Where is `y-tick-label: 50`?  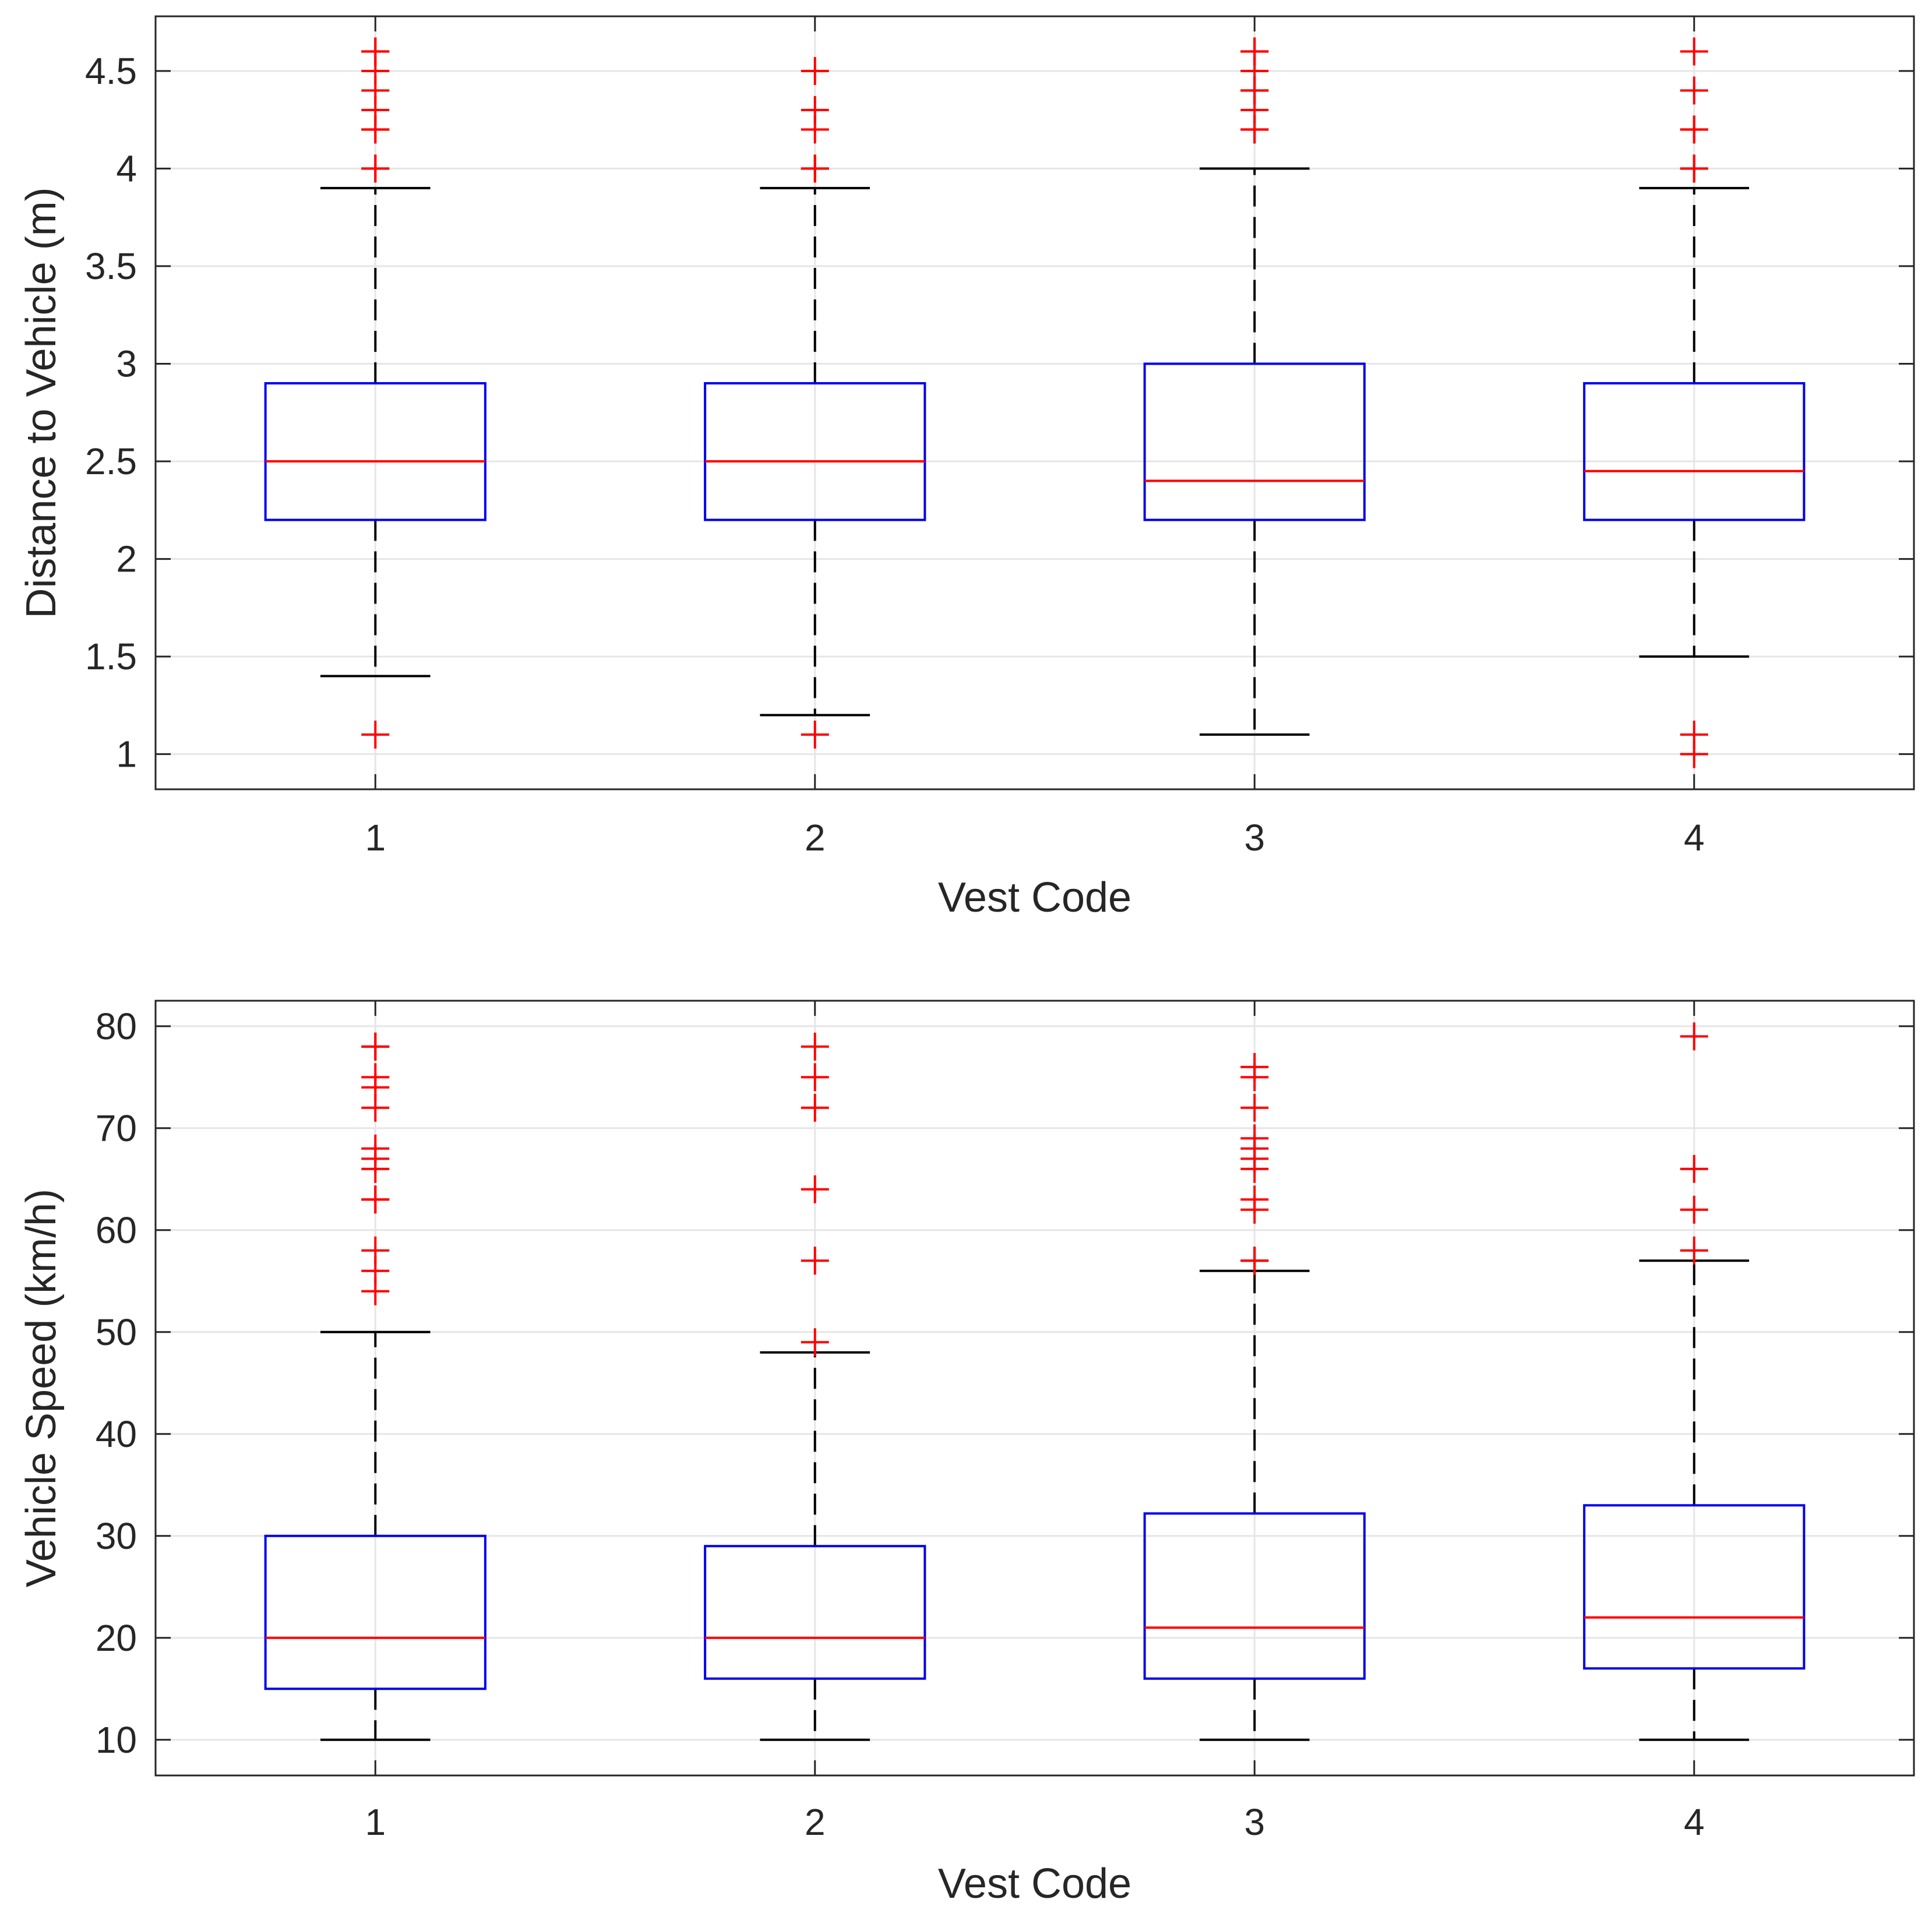 y-tick-label: 50 is located at coordinates (116, 1332).